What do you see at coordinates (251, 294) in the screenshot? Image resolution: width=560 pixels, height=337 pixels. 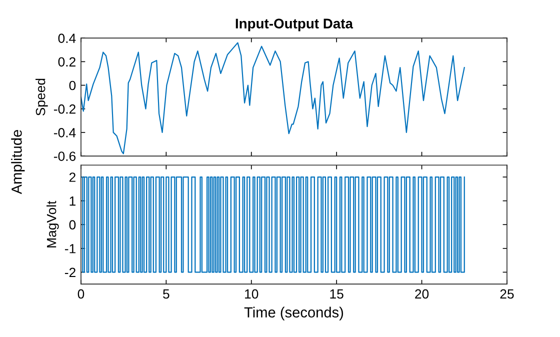 I see `x-tick-label: 10` at bounding box center [251, 294].